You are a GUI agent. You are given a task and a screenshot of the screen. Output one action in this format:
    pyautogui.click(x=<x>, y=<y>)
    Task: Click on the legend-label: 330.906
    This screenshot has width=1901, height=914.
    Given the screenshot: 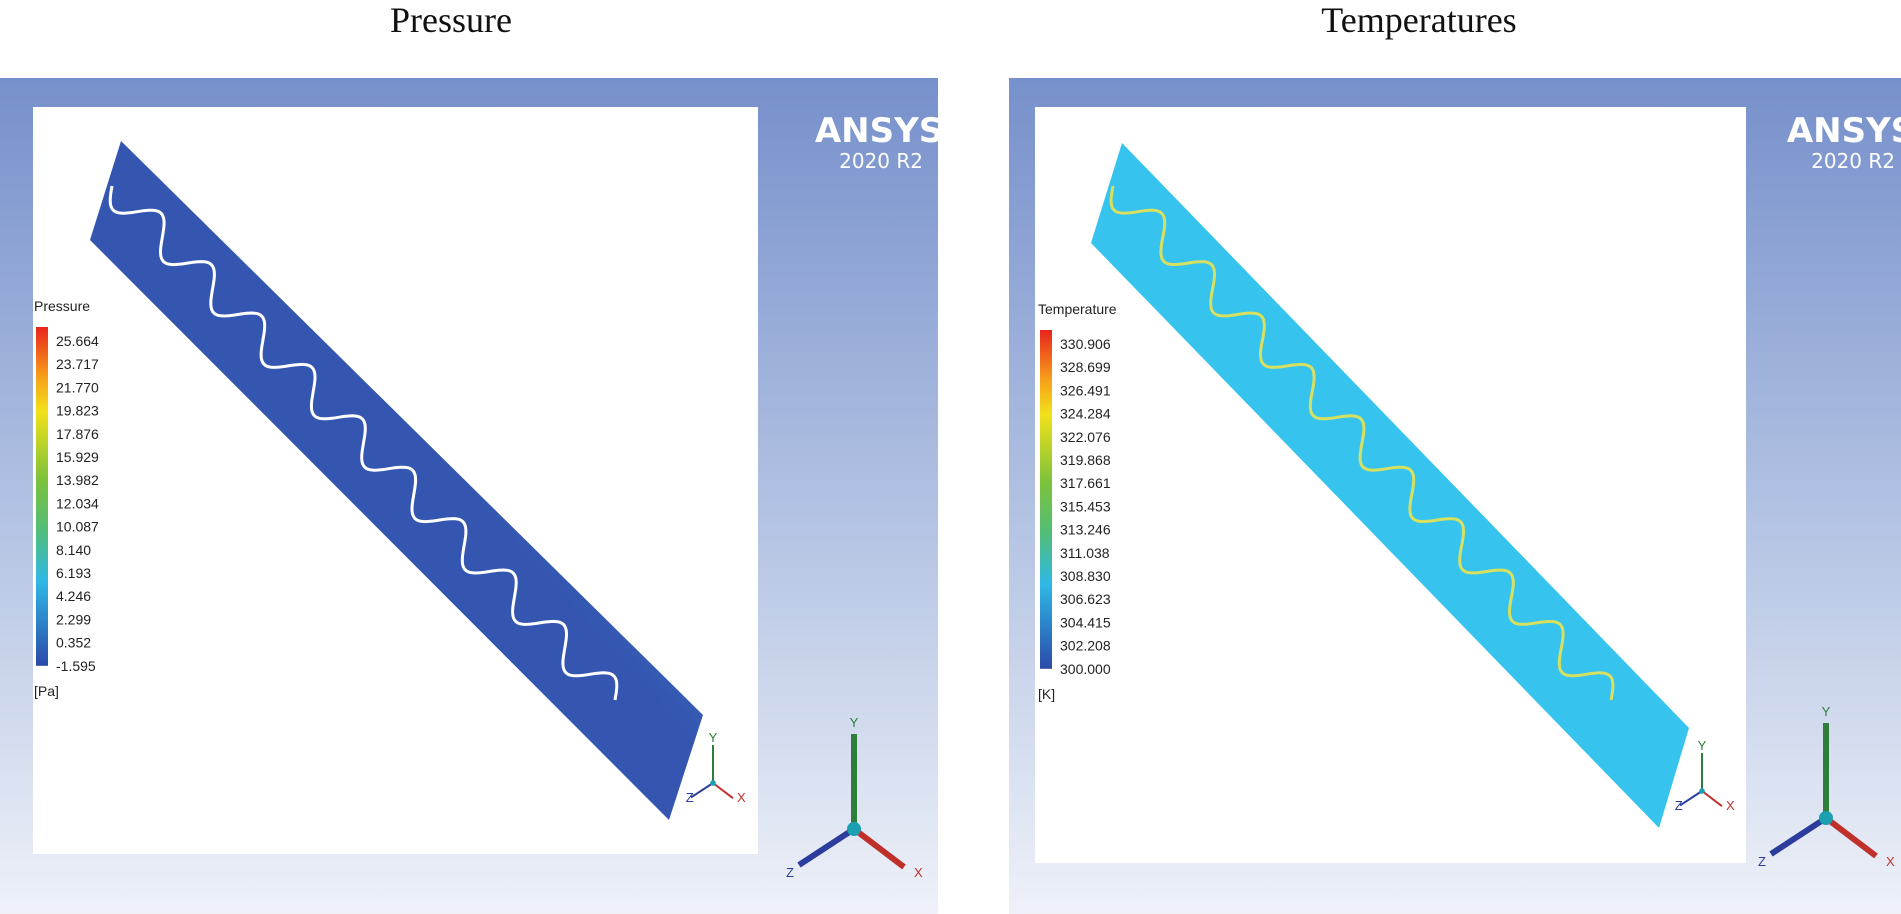 What is the action you would take?
    pyautogui.click(x=1085, y=344)
    